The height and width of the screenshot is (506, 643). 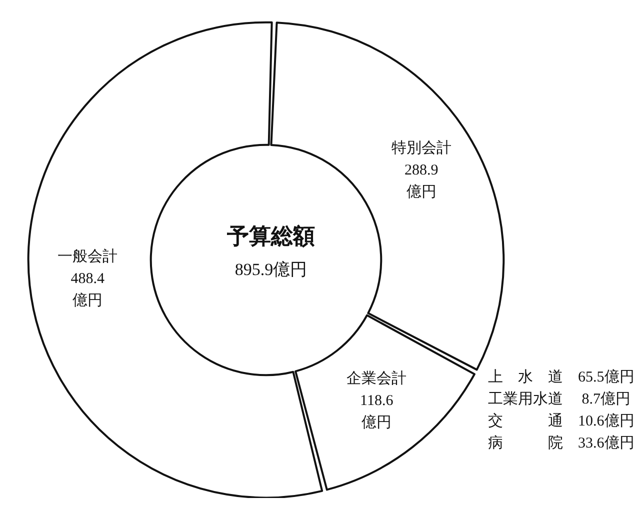 What do you see at coordinates (376, 379) in the screenshot?
I see `slice-label: 企業会計` at bounding box center [376, 379].